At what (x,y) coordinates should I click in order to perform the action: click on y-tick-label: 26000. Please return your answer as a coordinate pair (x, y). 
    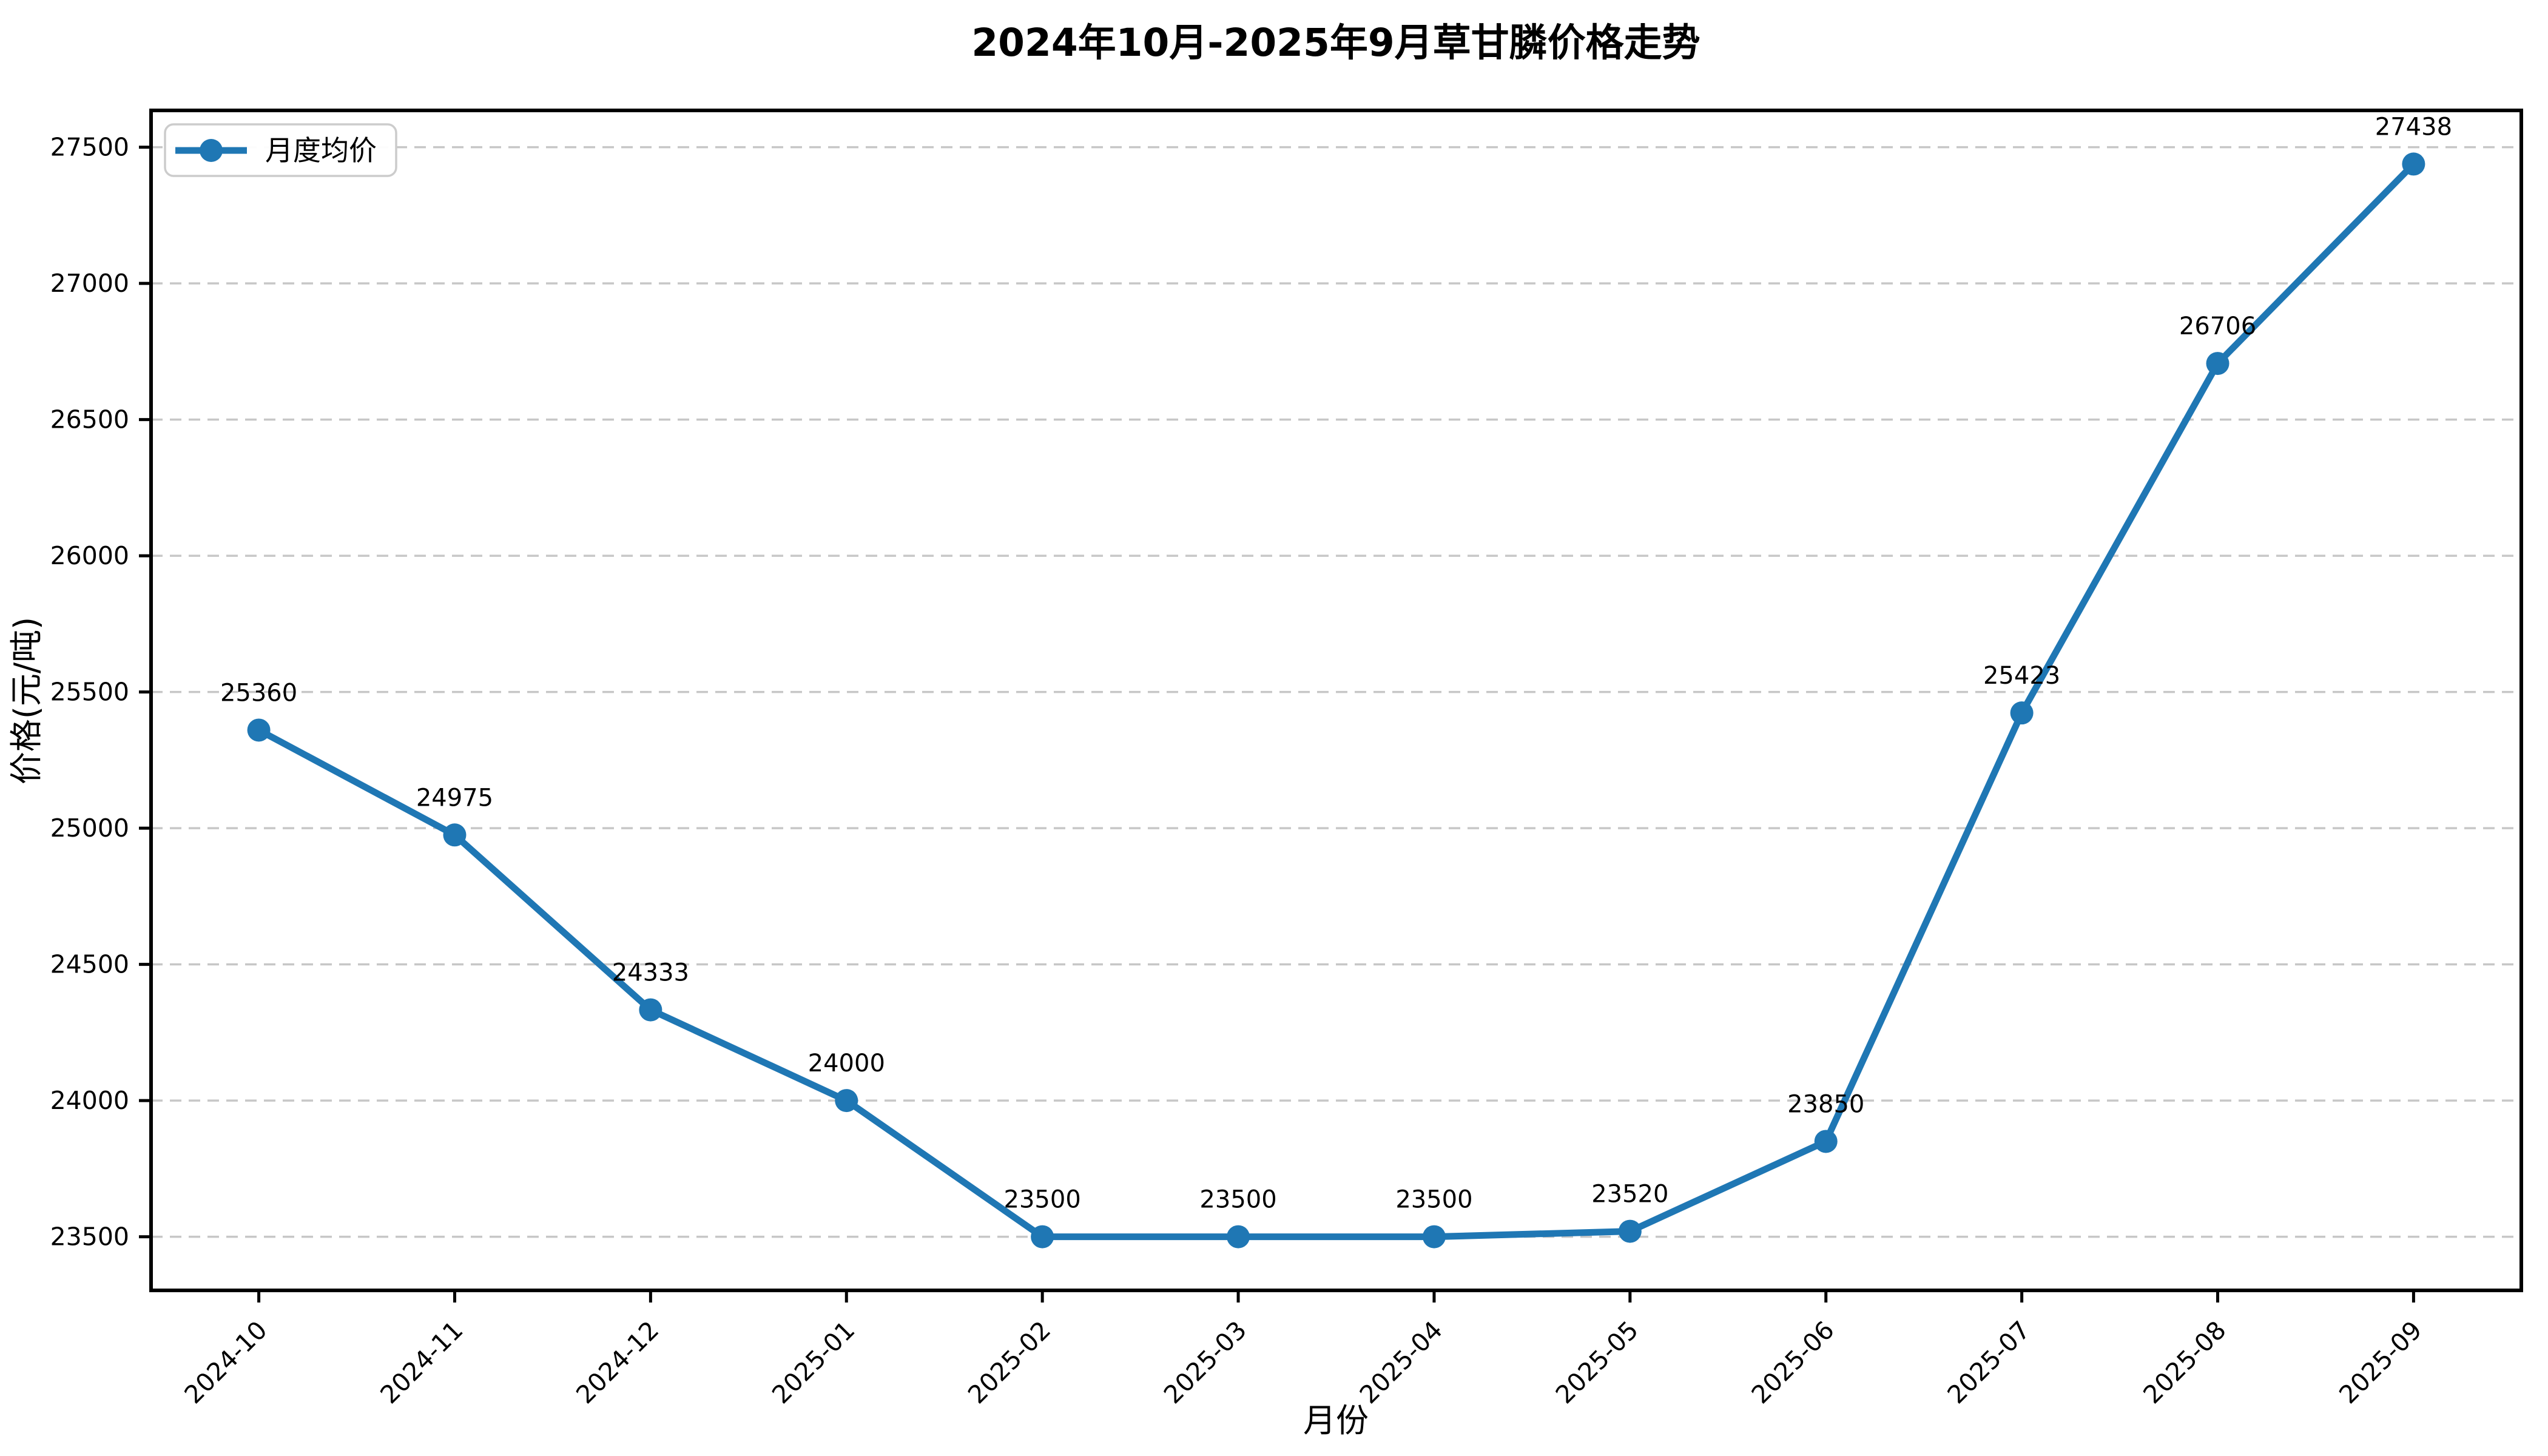
    Looking at the image, I should click on (89, 555).